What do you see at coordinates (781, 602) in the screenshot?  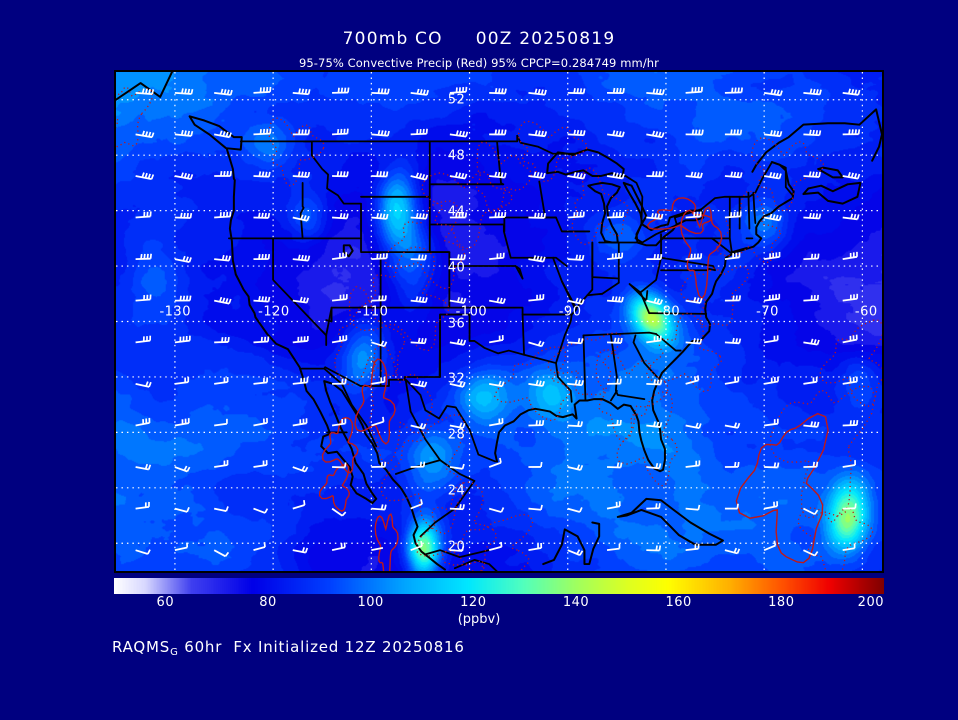 I see `colorbar-tick-180: 180` at bounding box center [781, 602].